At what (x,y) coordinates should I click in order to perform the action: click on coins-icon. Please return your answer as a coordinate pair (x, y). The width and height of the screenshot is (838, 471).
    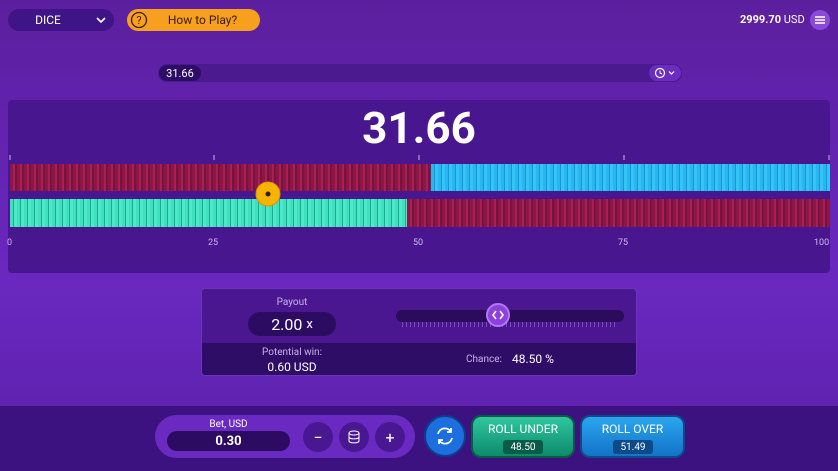
    Looking at the image, I should click on (354, 437).